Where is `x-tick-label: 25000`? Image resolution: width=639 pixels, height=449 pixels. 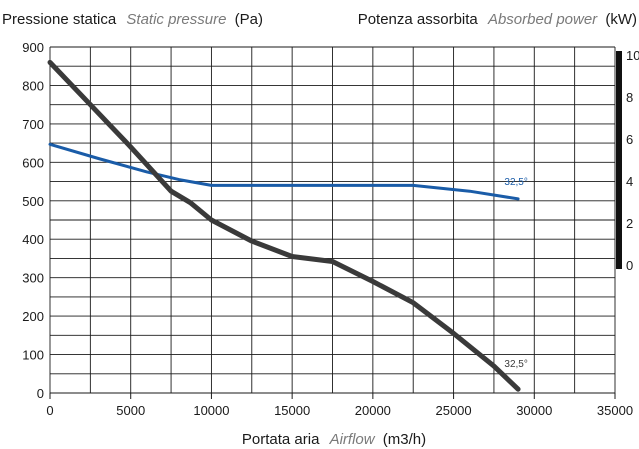
x-tick-label: 25000 is located at coordinates (453, 410).